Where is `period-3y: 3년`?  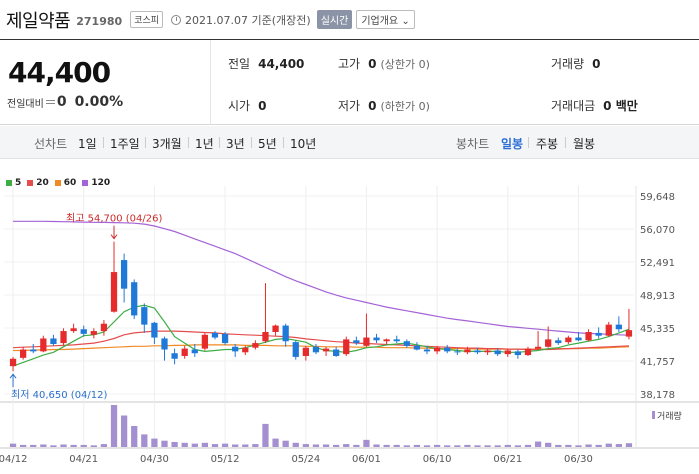
period-3y: 3년 is located at coordinates (235, 144).